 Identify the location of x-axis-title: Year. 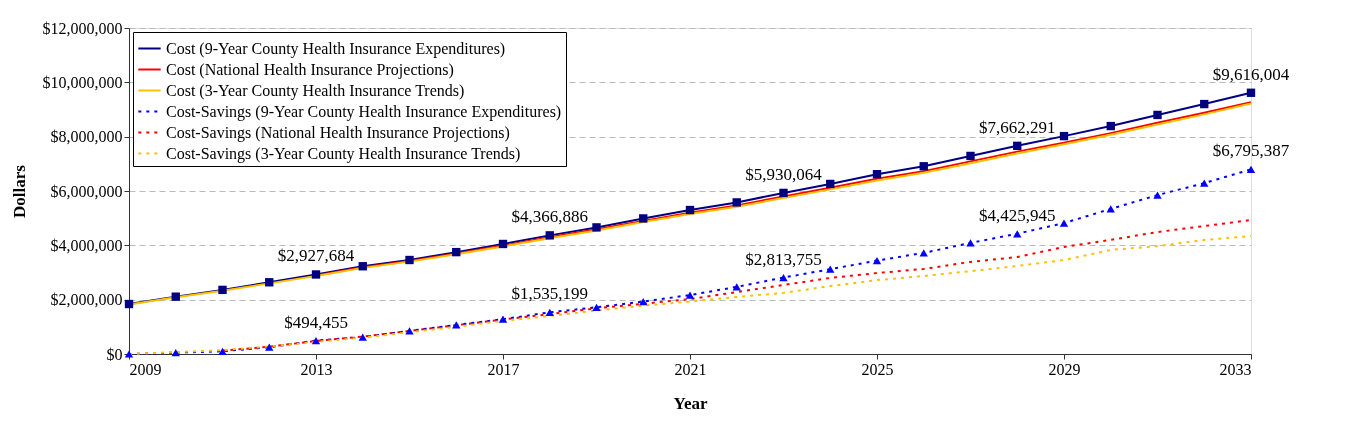
(690, 403).